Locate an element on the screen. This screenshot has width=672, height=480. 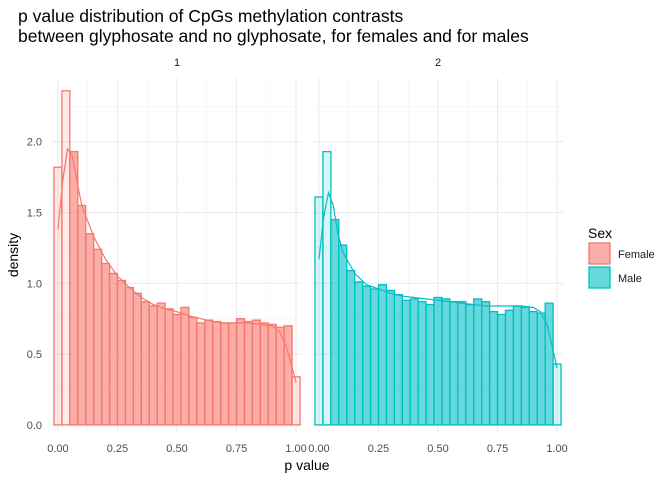
density-curve is located at coordinates (438, 279).